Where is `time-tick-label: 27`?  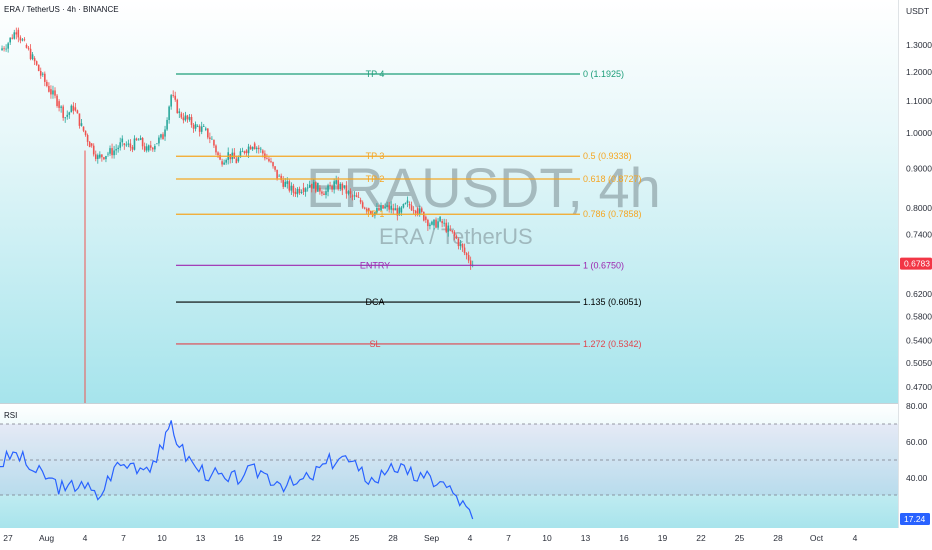
time-tick-label: 27 is located at coordinates (8, 538).